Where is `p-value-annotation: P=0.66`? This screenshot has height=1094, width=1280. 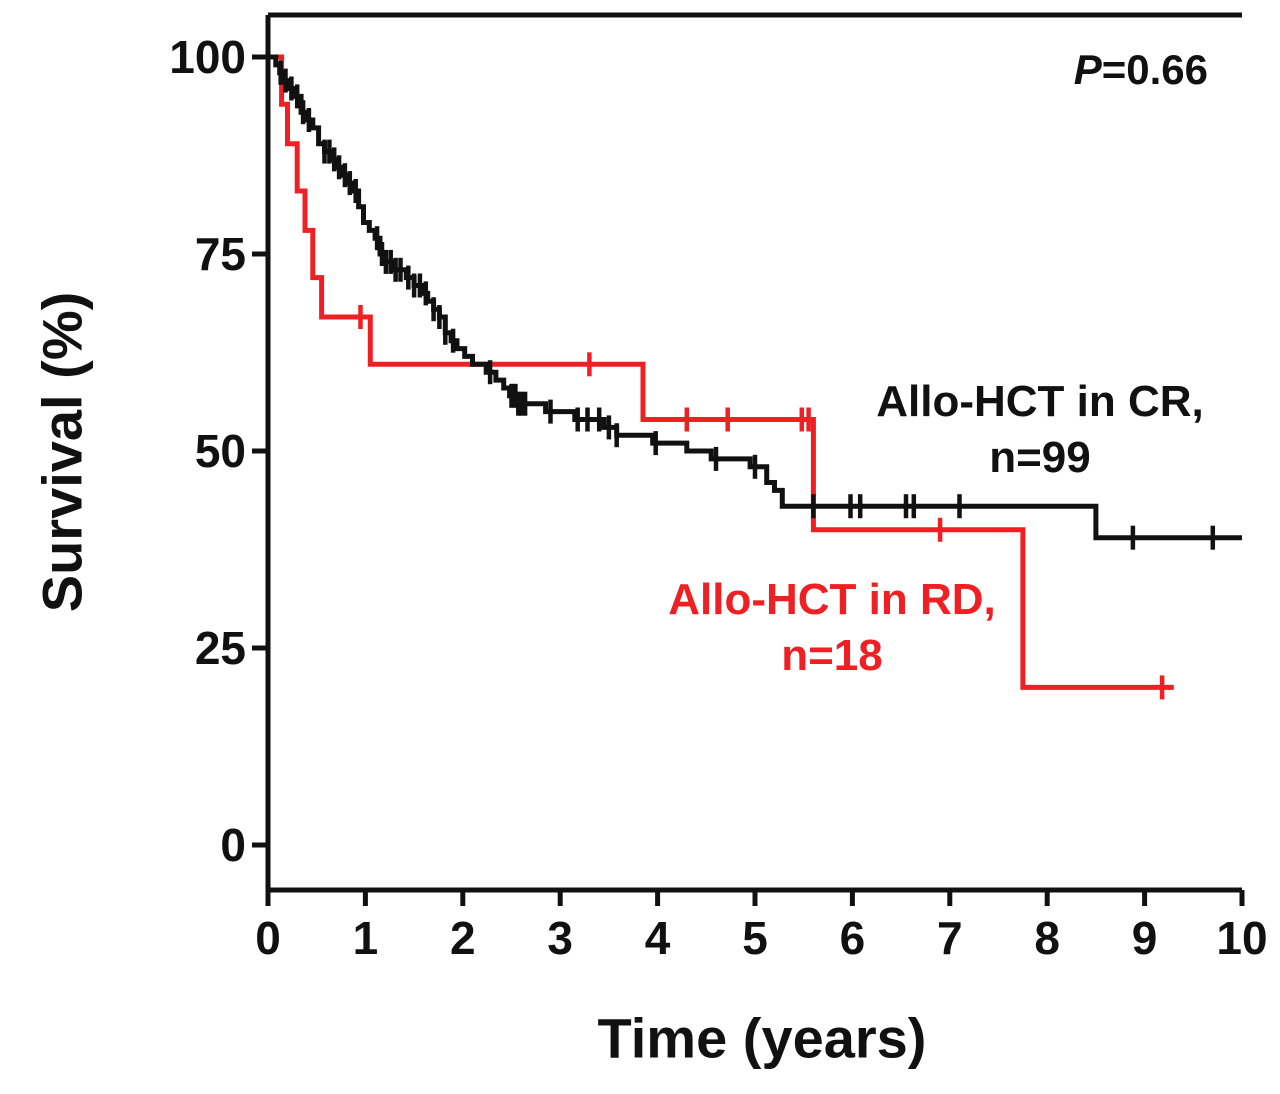
p-value-annotation: P=0.66 is located at coordinates (1141, 70).